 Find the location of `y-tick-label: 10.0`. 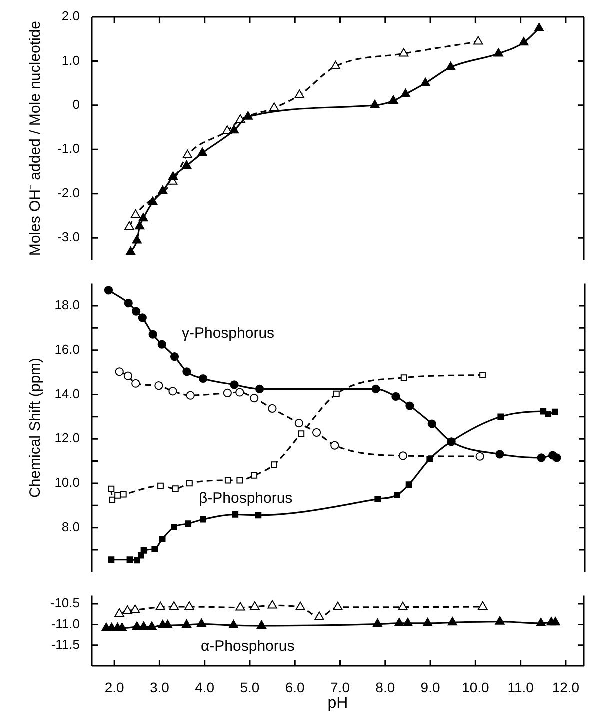

y-tick-label: 10.0 is located at coordinates (67, 482).